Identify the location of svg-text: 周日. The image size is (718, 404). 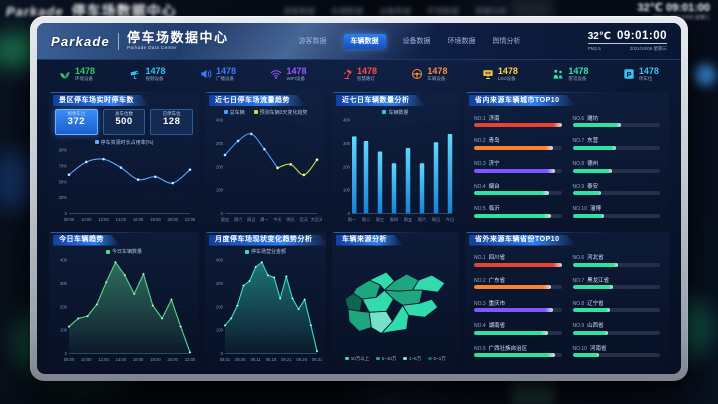
(251, 220).